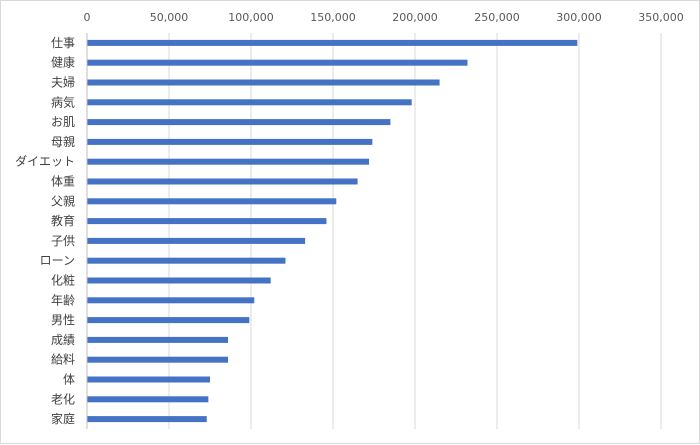  I want to click on category-label: 給料, so click(63, 360).